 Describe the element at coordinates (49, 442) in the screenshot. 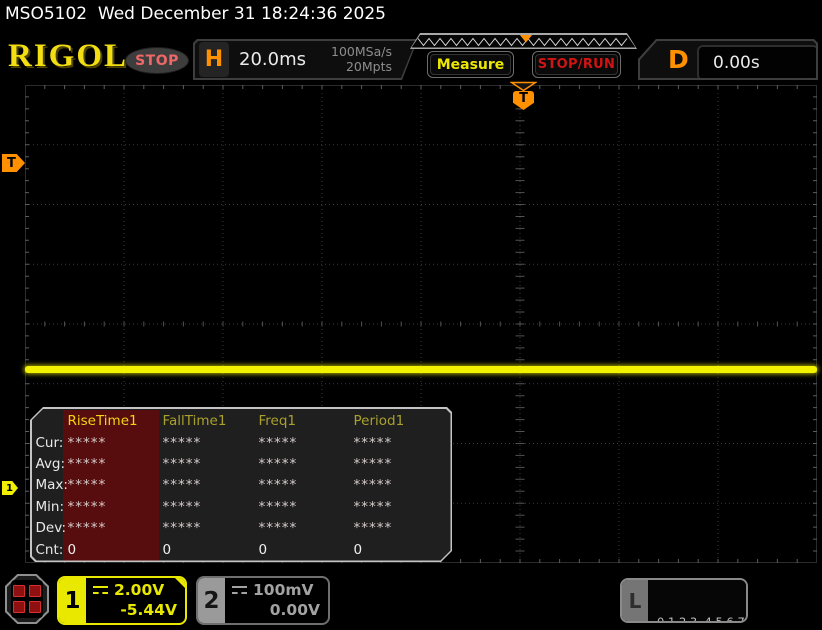

I see `meas-row-label: Cur:` at that location.